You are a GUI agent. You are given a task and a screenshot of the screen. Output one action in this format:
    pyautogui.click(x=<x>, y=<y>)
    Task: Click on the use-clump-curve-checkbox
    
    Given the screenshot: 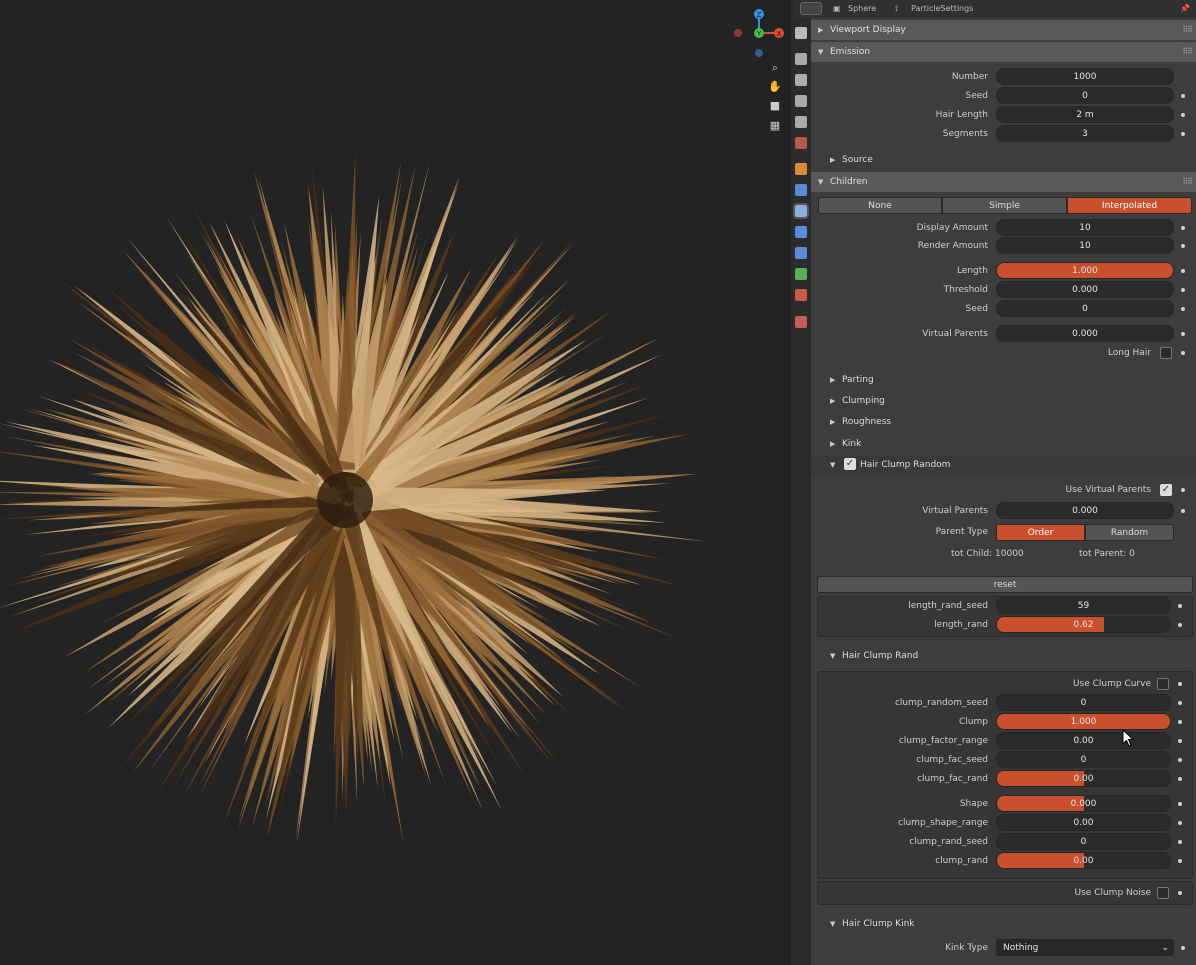 What is the action you would take?
    pyautogui.click(x=1163, y=684)
    